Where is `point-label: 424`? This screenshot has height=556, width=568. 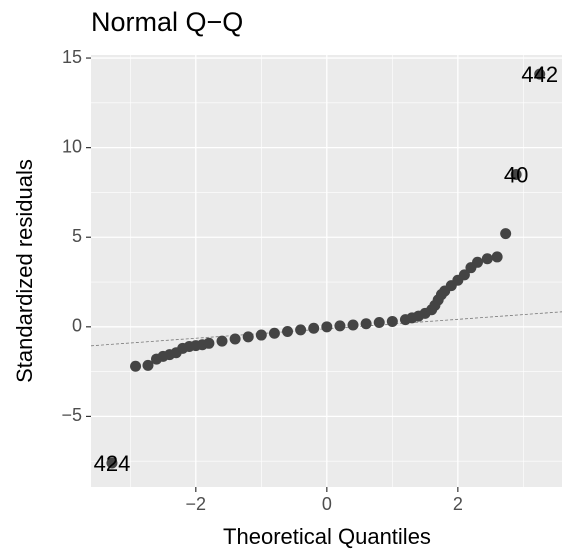 point-label: 424 is located at coordinates (112, 463).